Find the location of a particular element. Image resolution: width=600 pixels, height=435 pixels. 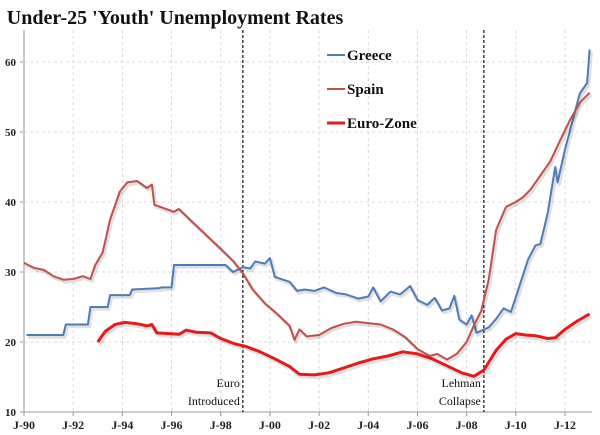

legend-label: Euro-Zone is located at coordinates (382, 124).